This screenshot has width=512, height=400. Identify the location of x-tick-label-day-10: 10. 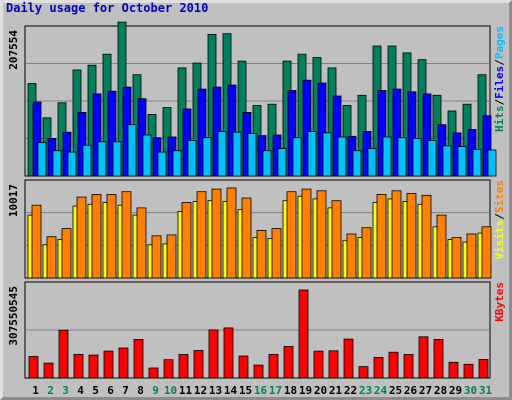
(170, 390).